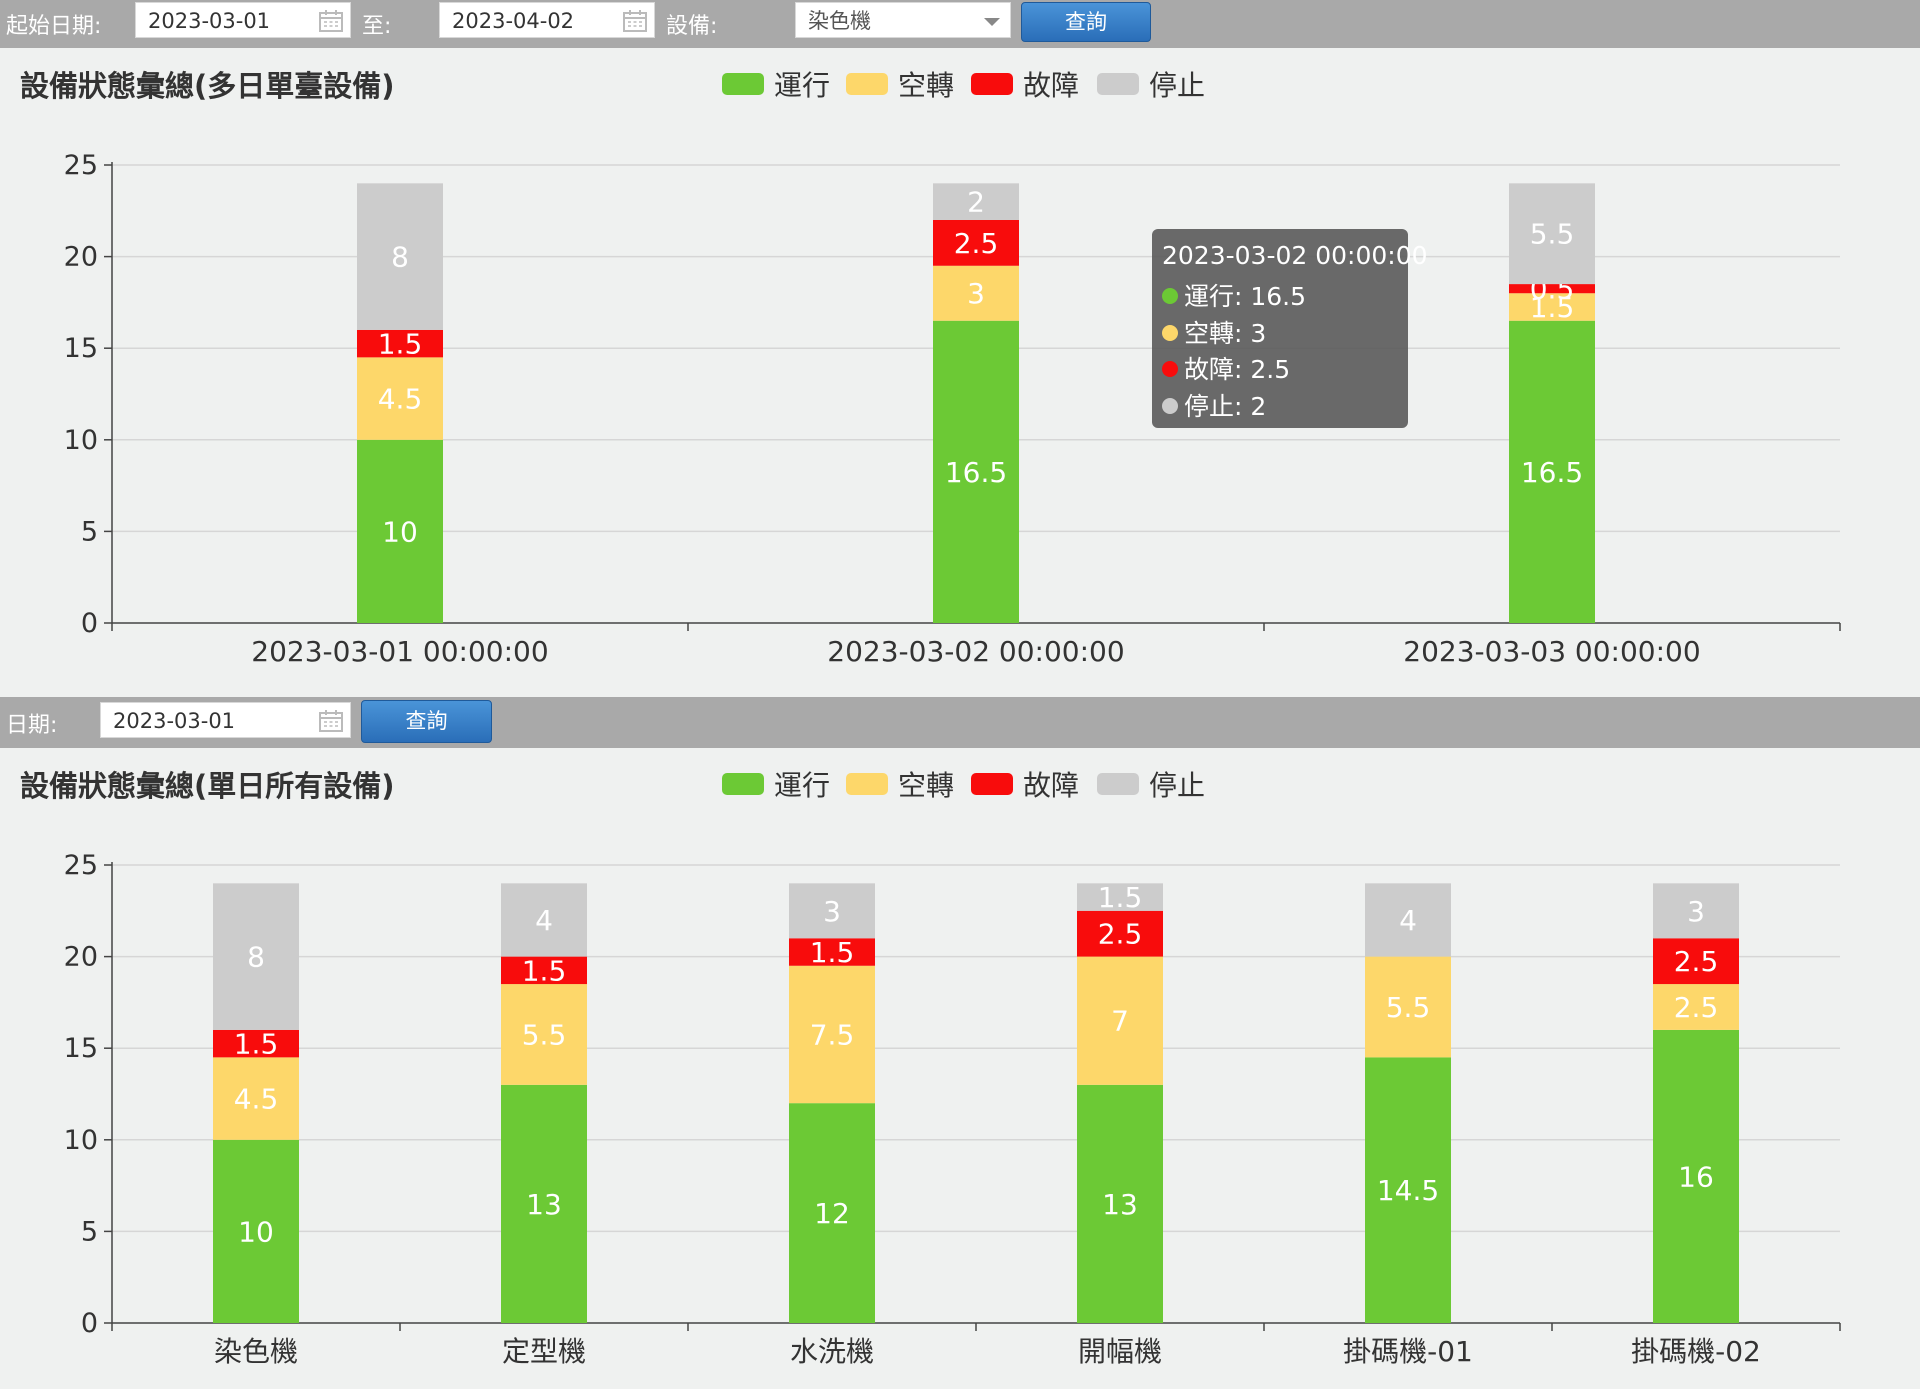 Image resolution: width=1920 pixels, height=1389 pixels. I want to click on chevron-down-icon, so click(992, 22).